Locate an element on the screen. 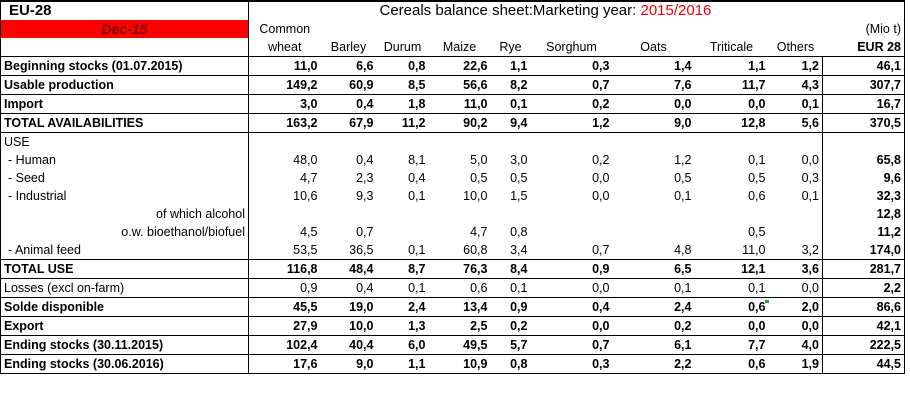  table-row: Import 3,0 0,4 1,8 11,0 0,1 0,2 0,0 0,0 0,1 16,7 is located at coordinates (452, 104).